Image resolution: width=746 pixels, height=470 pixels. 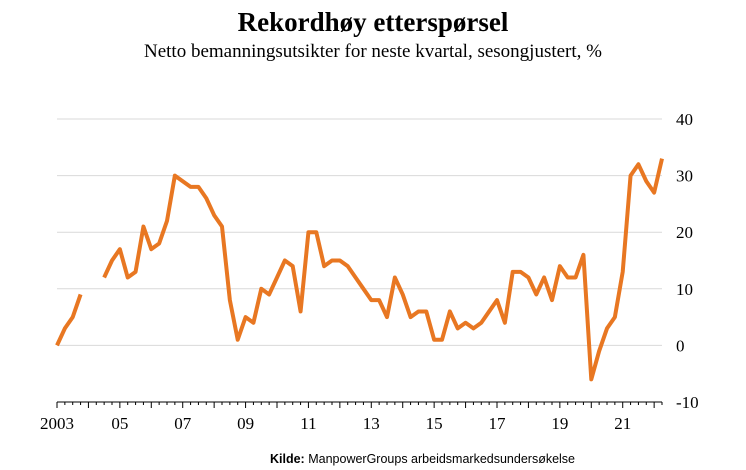 What do you see at coordinates (351, 417) in the screenshot?
I see `x-axis: 2003 05 07 09 11 13 15 17 19 21` at bounding box center [351, 417].